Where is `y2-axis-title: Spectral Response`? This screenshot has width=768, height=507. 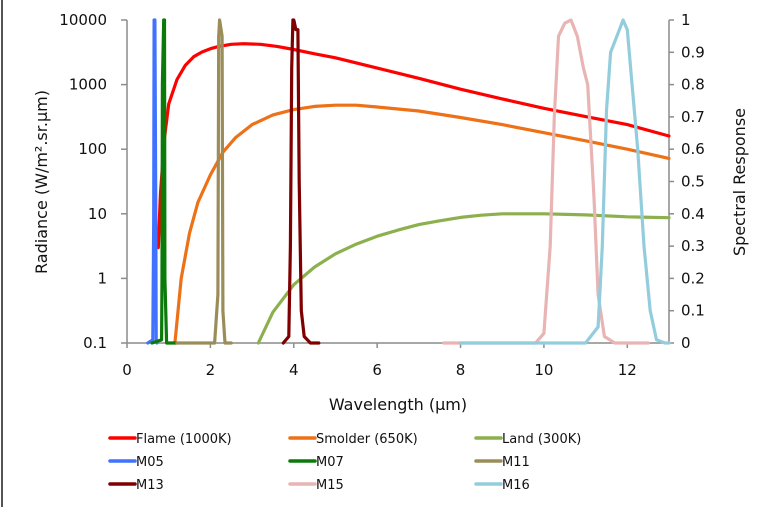
y2-axis-title: Spectral Response is located at coordinates (739, 182).